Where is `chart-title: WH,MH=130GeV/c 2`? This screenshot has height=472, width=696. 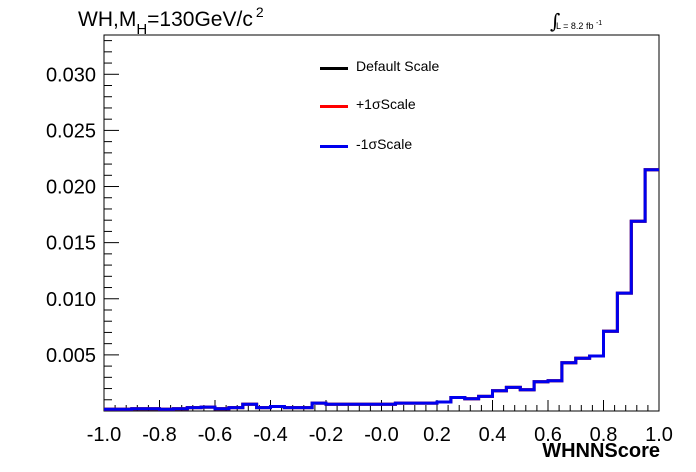 chart-title: WH,MH=130GeV/c 2 is located at coordinates (171, 21).